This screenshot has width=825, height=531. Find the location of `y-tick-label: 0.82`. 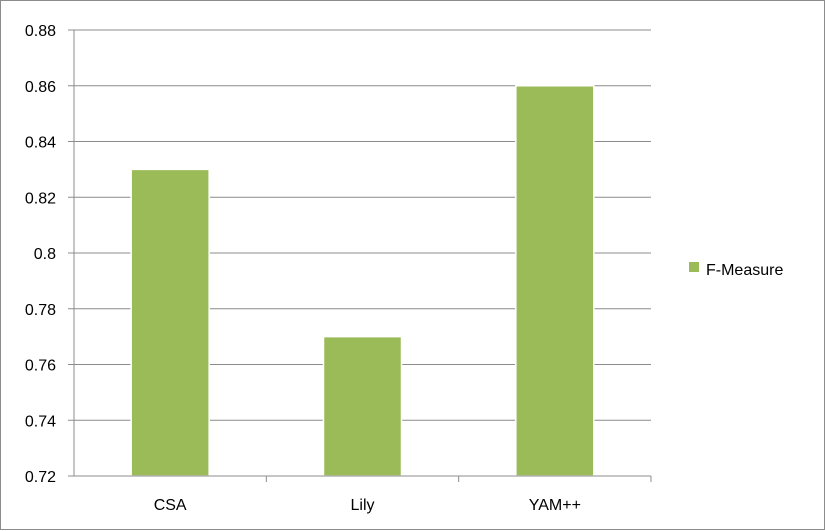

y-tick-label: 0.82 is located at coordinates (40, 198).